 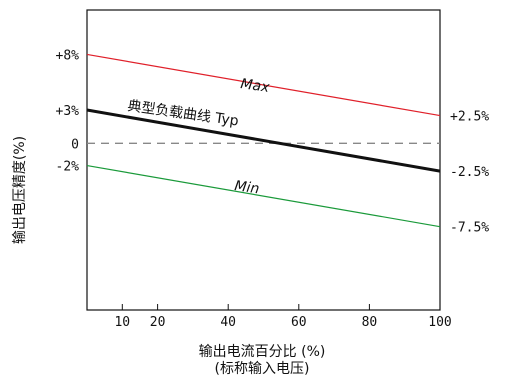 I want to click on y-ticks-left: +8% +3% 0 -2%, so click(x=68, y=111).